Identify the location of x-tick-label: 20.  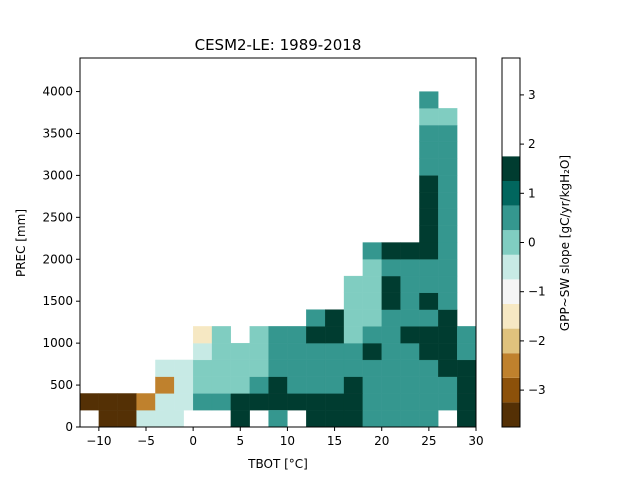
(381, 441).